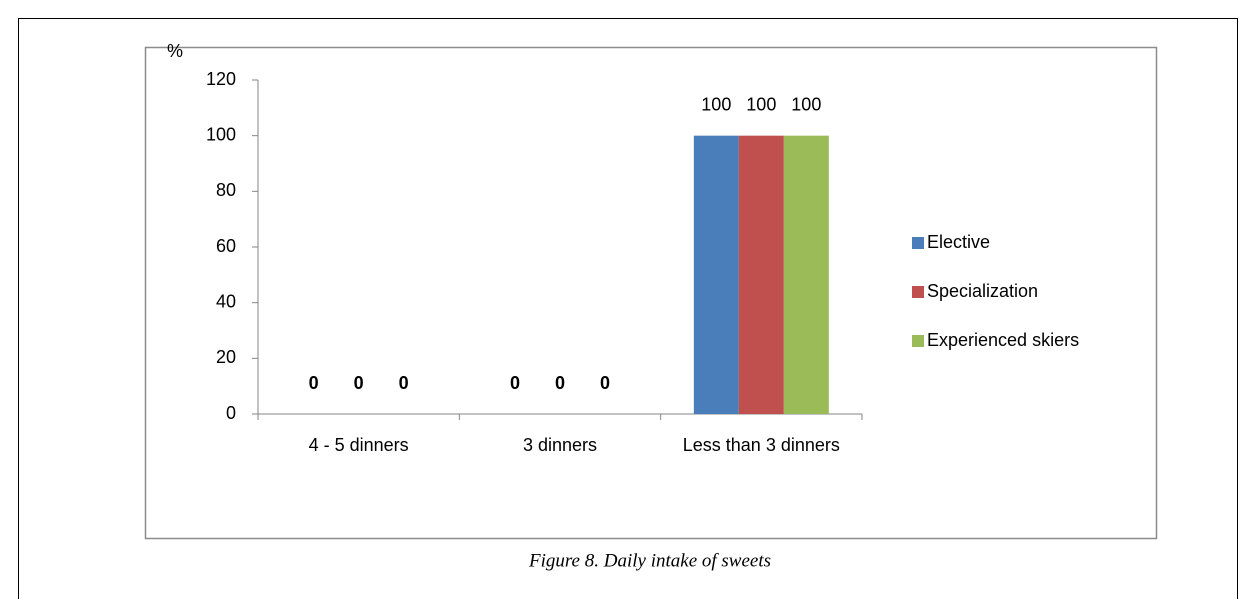 The image size is (1256, 599). What do you see at coordinates (560, 445) in the screenshot?
I see `x-tick-label: 3 dinners` at bounding box center [560, 445].